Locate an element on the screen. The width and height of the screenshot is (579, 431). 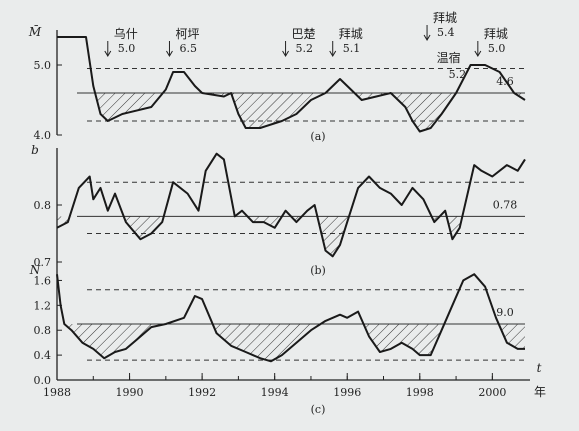
event-place-4: 拜城 is located at coordinates (445, 18).